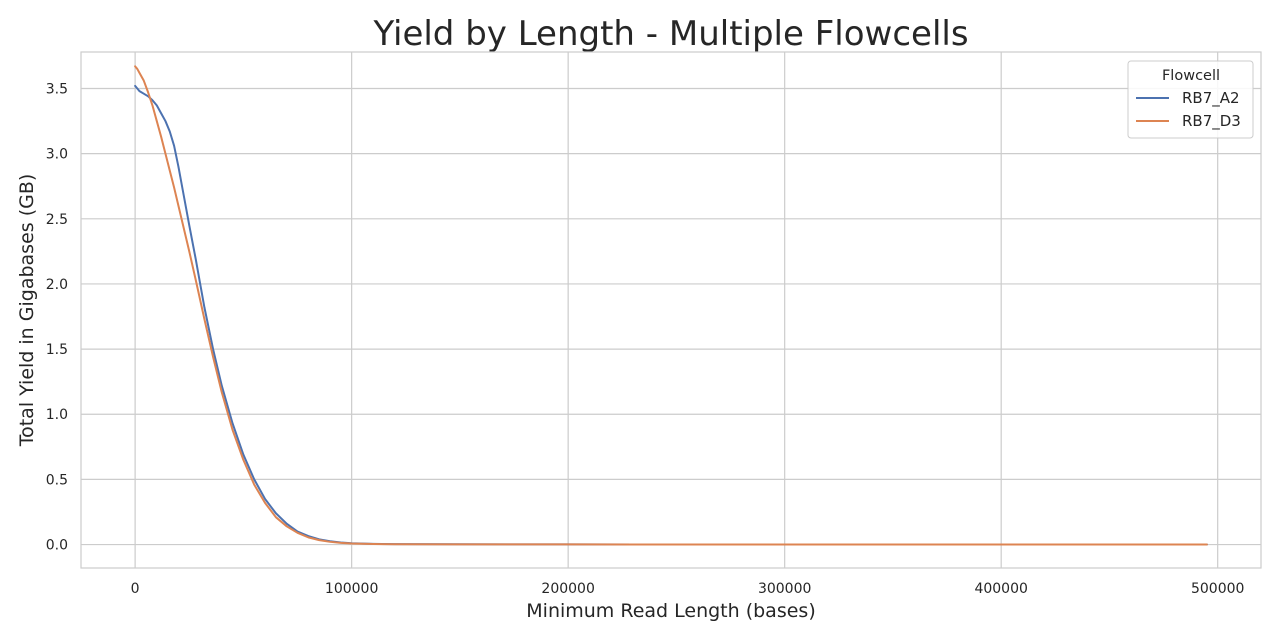  Describe the element at coordinates (135, 589) in the screenshot. I see `x-tick-label: 0` at that location.